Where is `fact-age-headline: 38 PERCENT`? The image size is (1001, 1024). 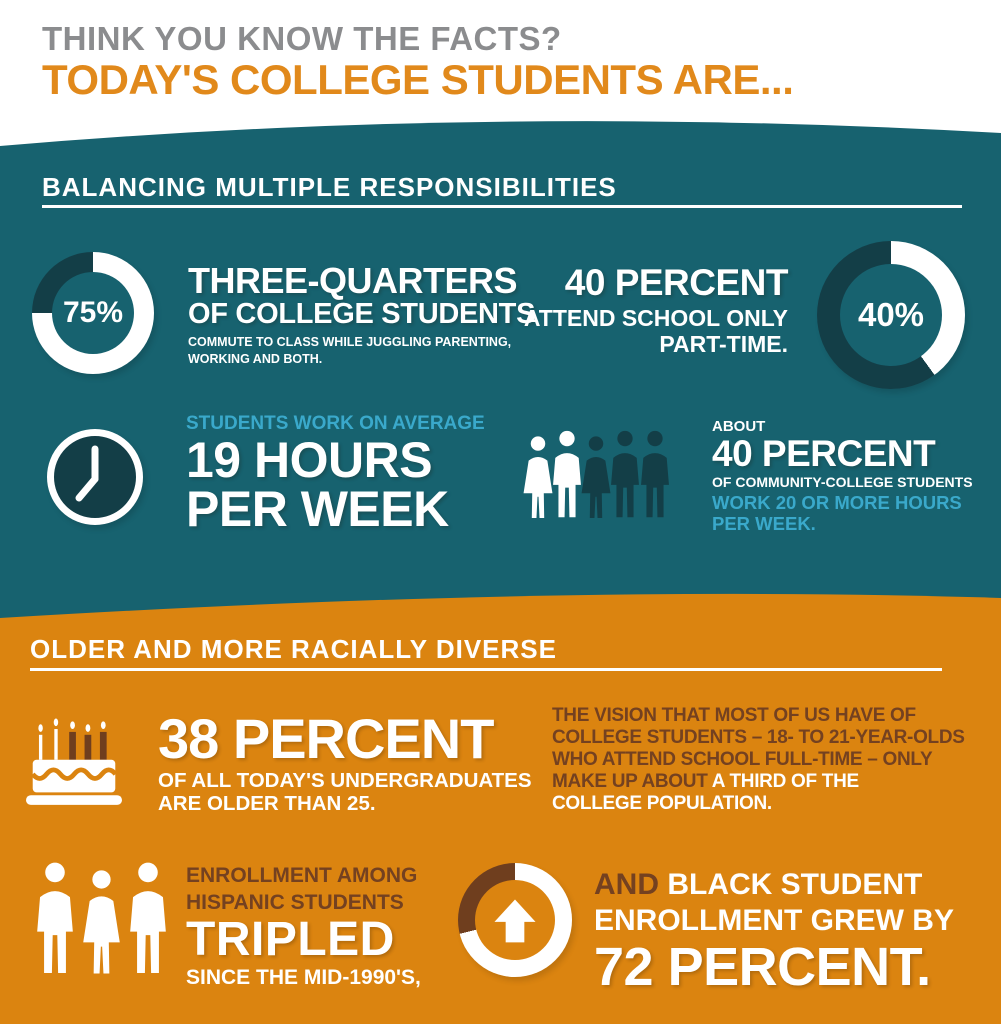 fact-age-headline: 38 PERCENT is located at coordinates (326, 738).